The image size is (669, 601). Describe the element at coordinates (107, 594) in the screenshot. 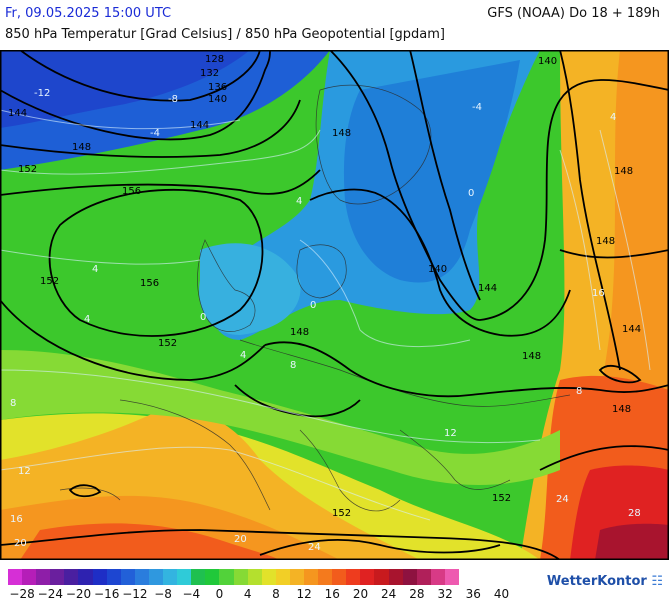

I see `color-scale-tick: −16` at that location.